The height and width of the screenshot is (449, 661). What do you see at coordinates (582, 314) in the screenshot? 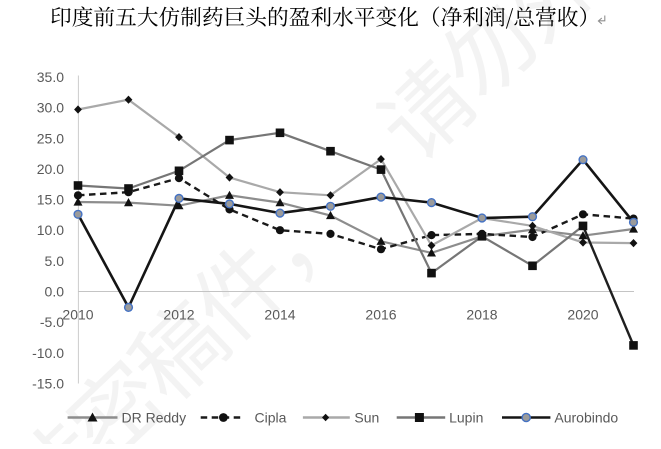
I see `svg-text: 2020` at bounding box center [582, 314].